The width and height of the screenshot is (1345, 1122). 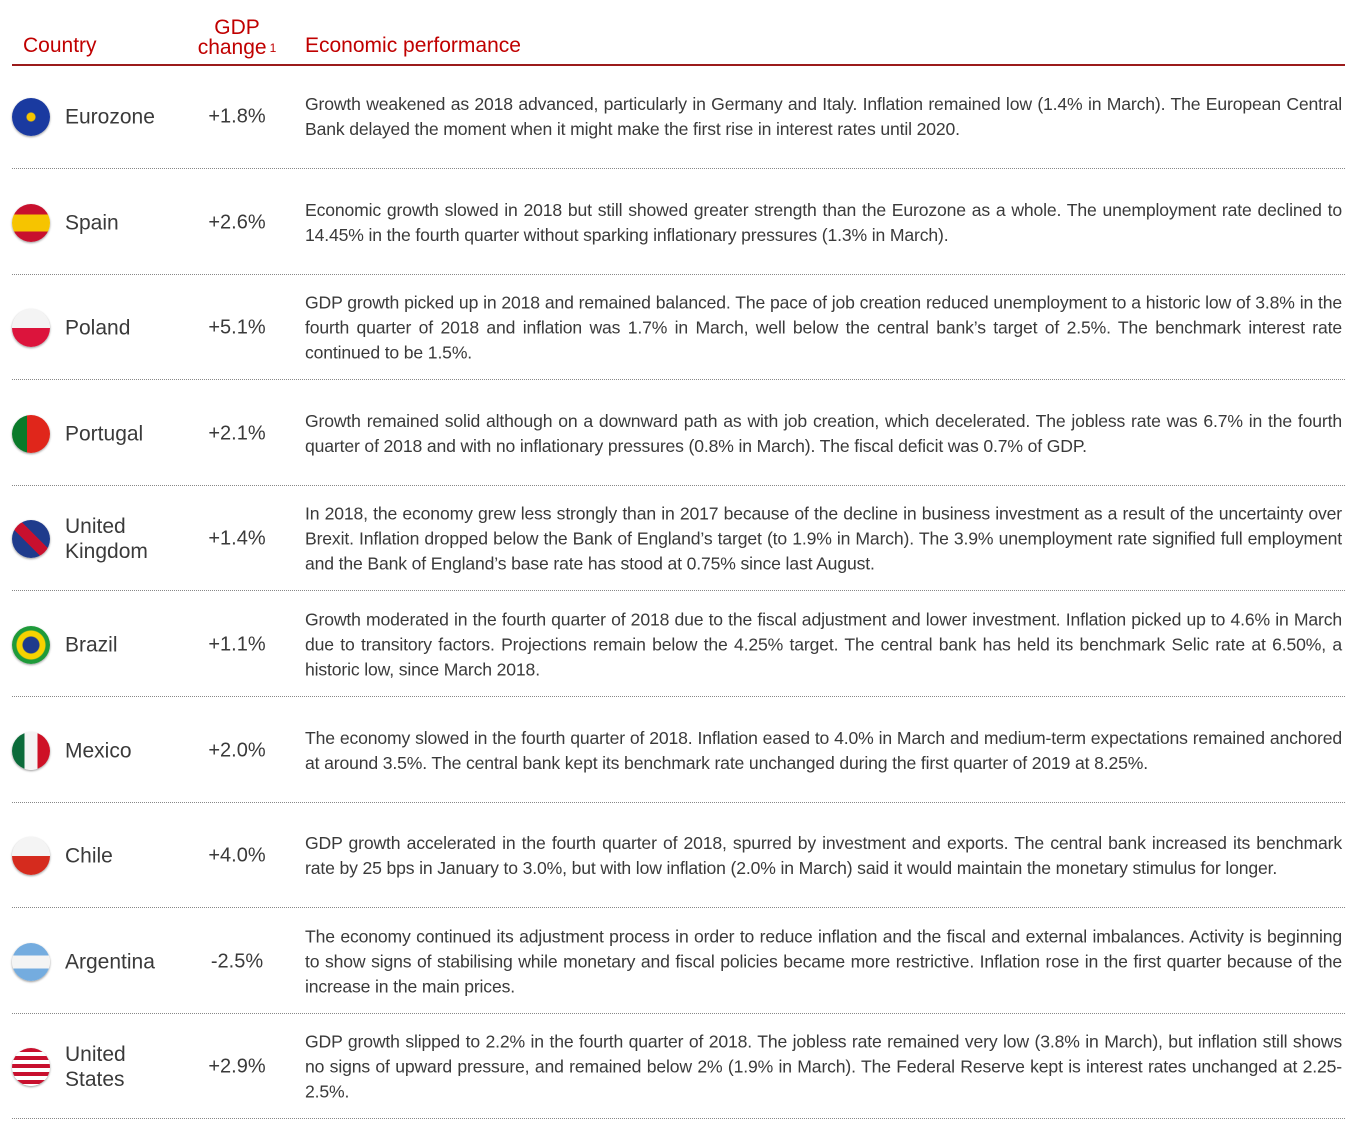 I want to click on gdp-change: +2.9%, so click(x=237, y=1066).